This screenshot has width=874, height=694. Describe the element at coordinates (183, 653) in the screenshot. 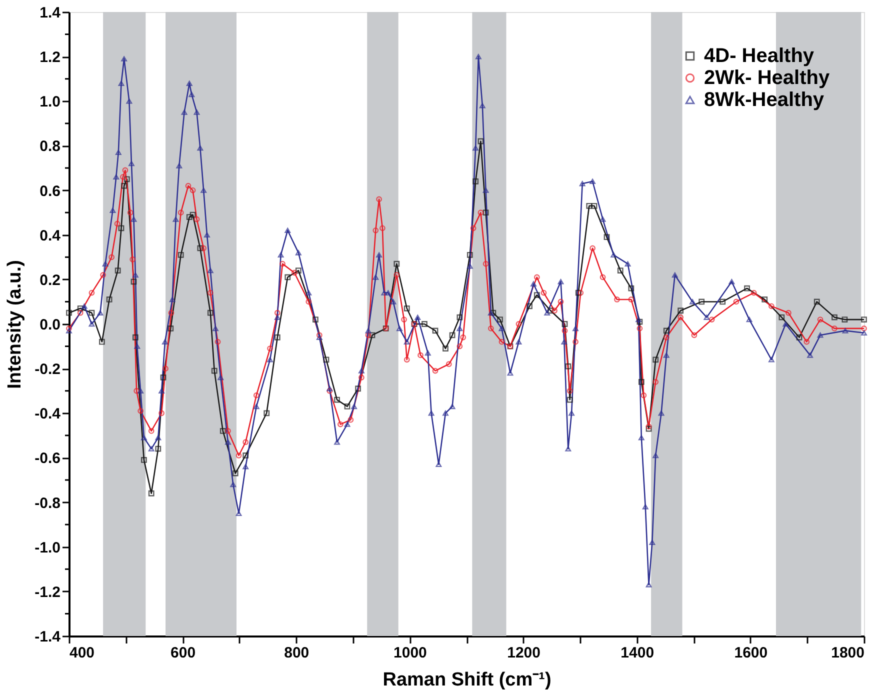

I see `x-tick-label: 600` at that location.